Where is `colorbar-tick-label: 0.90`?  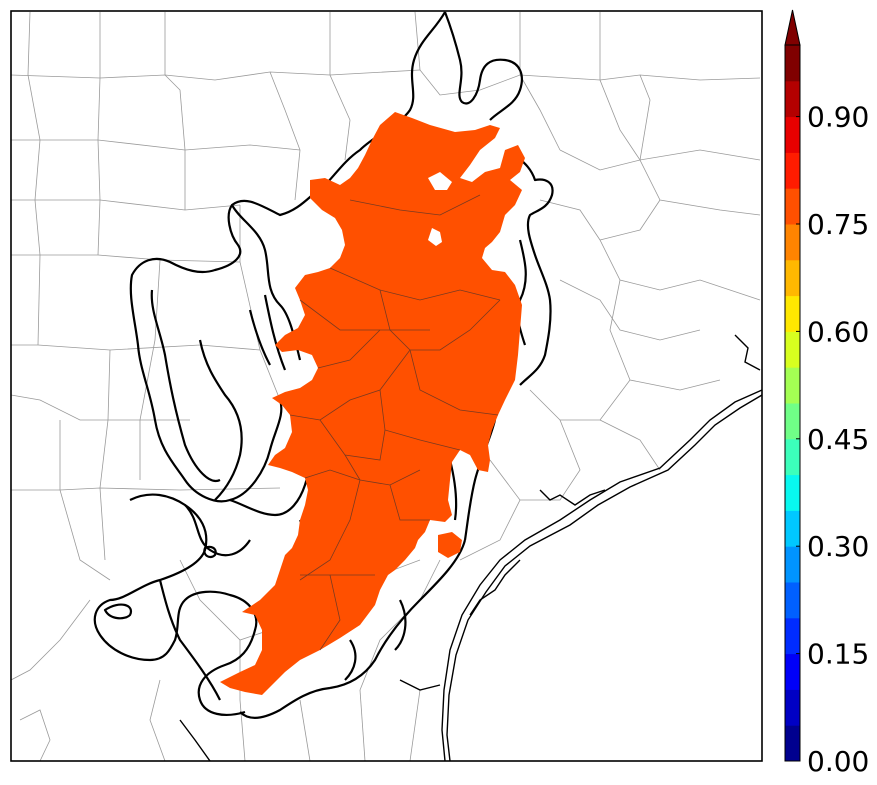 colorbar-tick-label: 0.90 is located at coordinates (838, 117).